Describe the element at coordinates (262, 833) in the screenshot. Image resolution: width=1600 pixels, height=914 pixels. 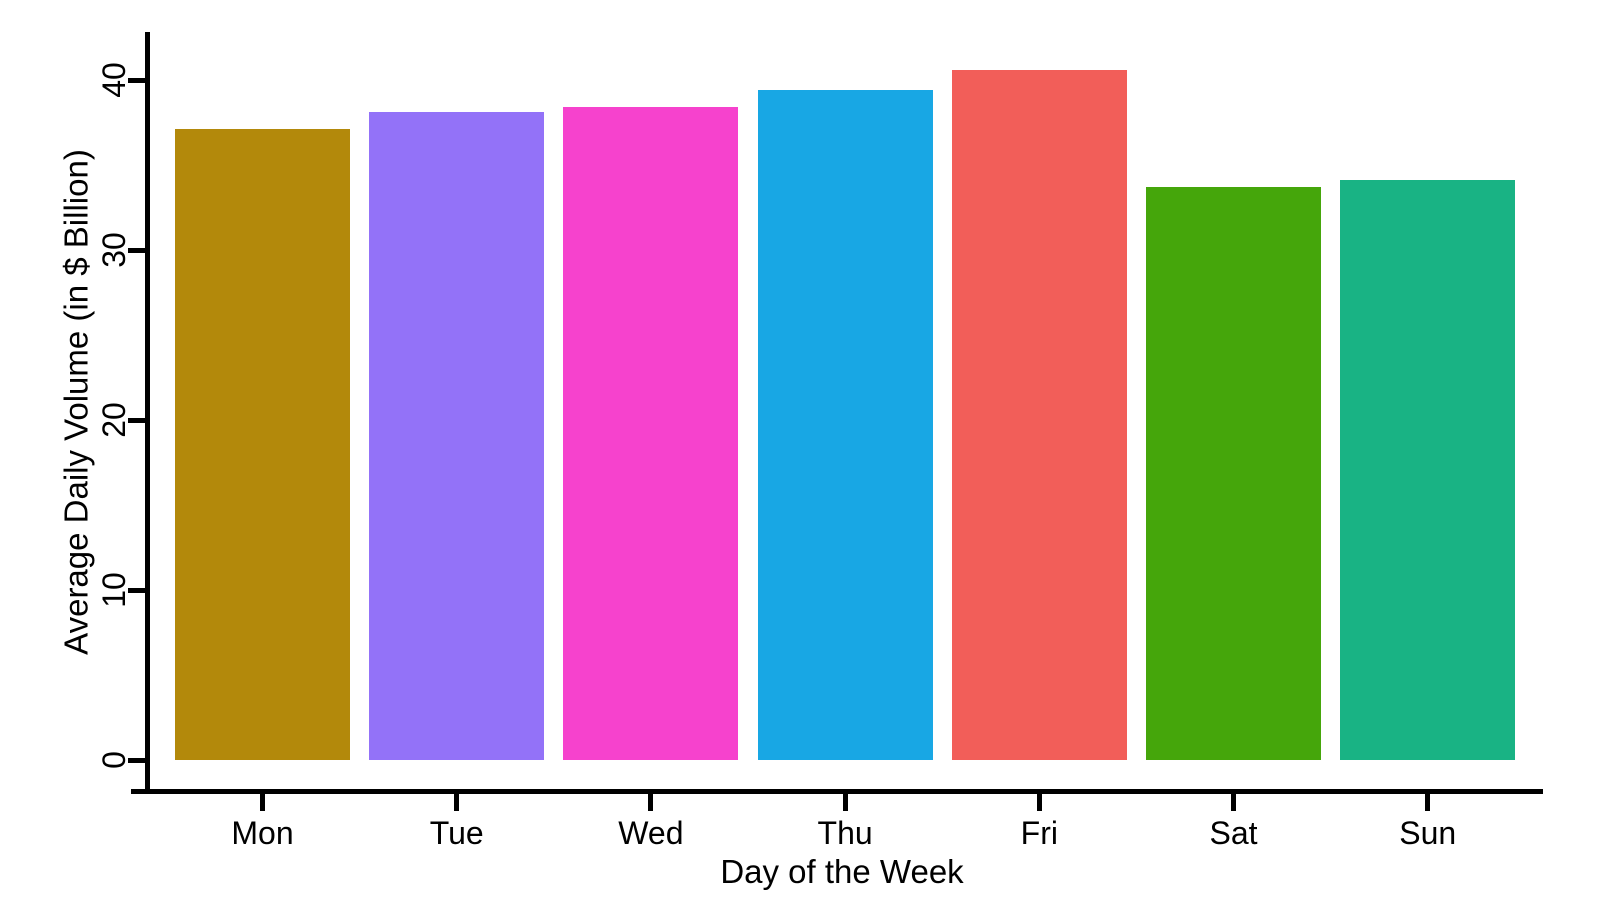
I see `x-tick-label-mon: Mon` at that location.